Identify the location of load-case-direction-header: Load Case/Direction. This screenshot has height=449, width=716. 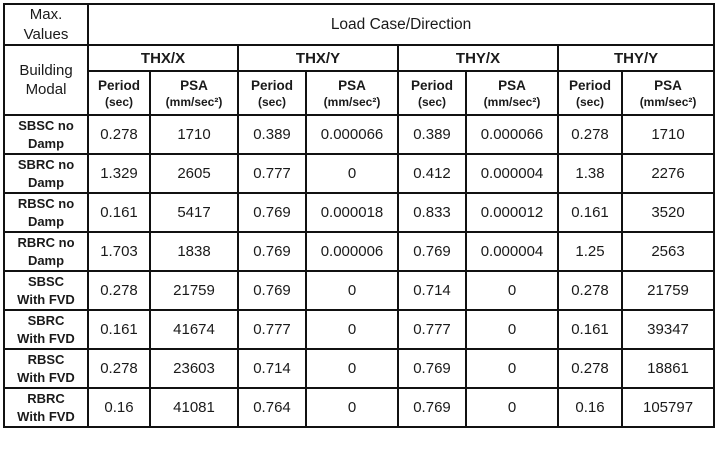
(401, 24).